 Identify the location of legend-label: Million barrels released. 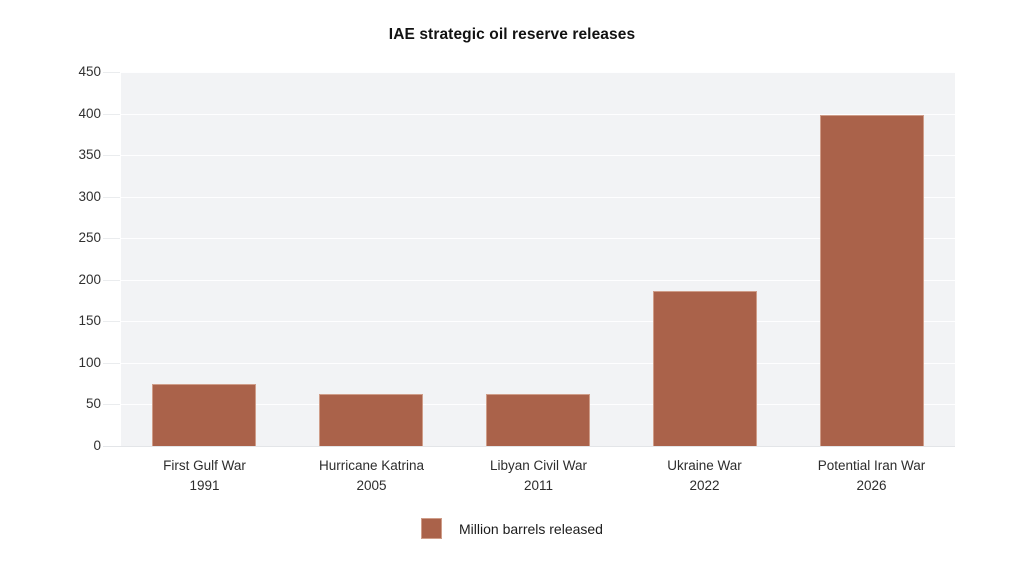
(531, 528).